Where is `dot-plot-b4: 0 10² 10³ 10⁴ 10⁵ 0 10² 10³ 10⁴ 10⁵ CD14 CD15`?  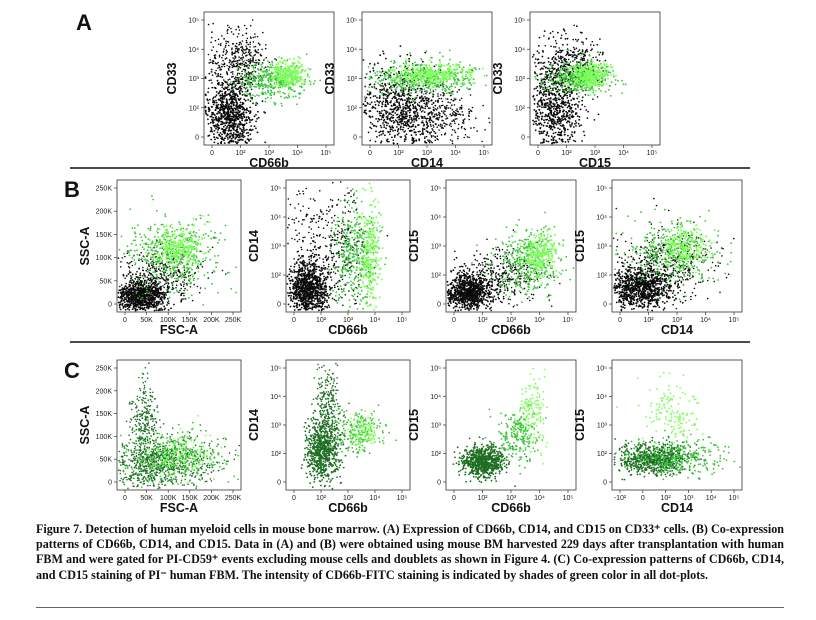
dot-plot-b4: 0 10² 10³ 10⁴ 10⁵ 0 10² 10³ 10⁴ 10⁵ CD14 CD15 is located at coordinates (658, 258).